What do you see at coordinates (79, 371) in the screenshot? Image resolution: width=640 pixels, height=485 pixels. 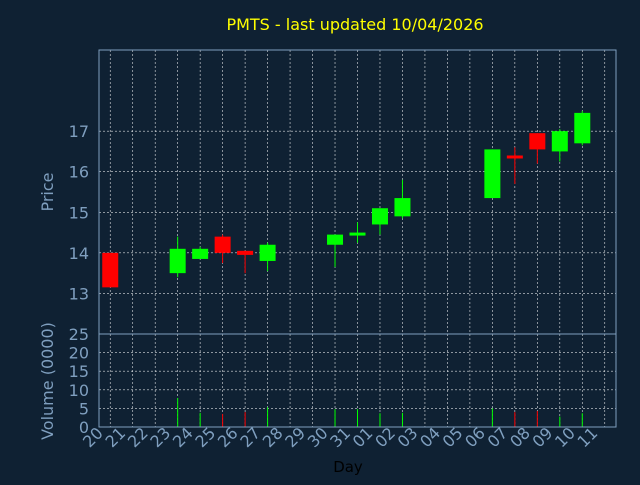 I see `volume-tick-label: 15` at bounding box center [79, 371].